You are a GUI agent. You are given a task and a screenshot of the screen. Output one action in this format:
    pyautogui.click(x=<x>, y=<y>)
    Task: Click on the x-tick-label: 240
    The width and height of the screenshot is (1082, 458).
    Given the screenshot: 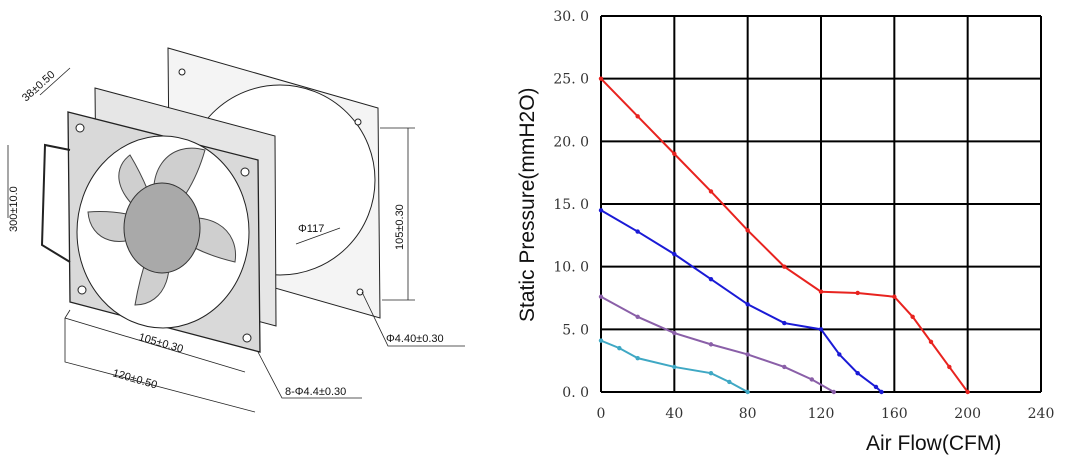 What is the action you would take?
    pyautogui.click(x=1041, y=414)
    